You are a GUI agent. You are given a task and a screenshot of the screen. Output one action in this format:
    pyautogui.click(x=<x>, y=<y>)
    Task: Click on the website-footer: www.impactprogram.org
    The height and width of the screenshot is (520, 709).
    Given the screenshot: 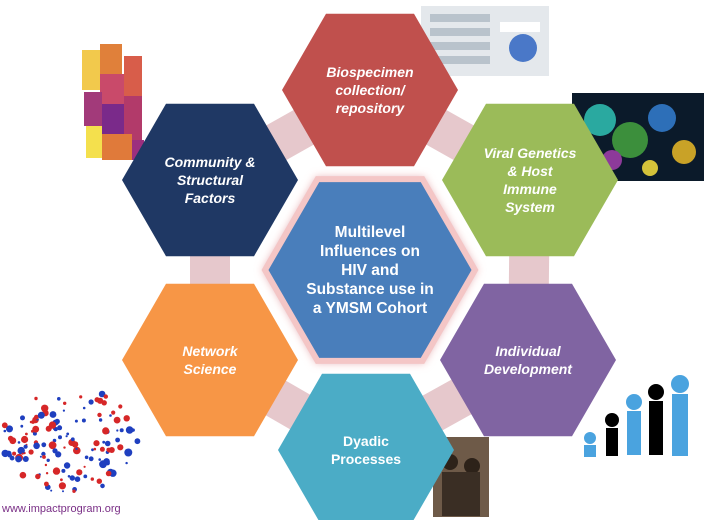 What is the action you would take?
    pyautogui.click(x=61, y=509)
    